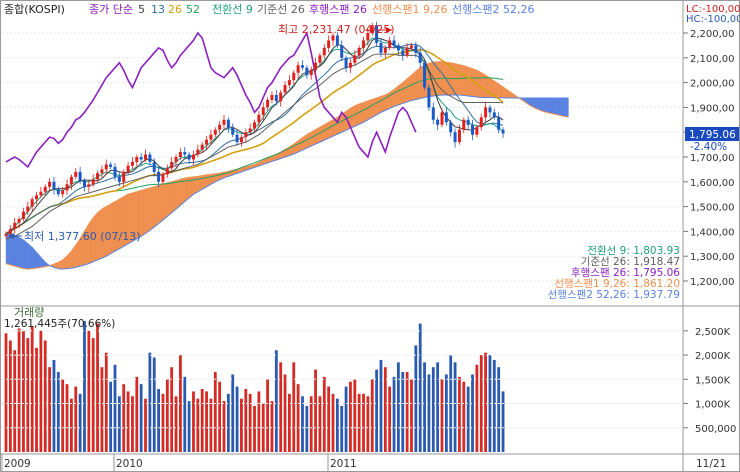 Image resolution: width=740 pixels, height=472 pixels. What do you see at coordinates (625, 273) in the screenshot?
I see `indicator-value-label: 후행스팬 26: 1,795.06` at bounding box center [625, 273].